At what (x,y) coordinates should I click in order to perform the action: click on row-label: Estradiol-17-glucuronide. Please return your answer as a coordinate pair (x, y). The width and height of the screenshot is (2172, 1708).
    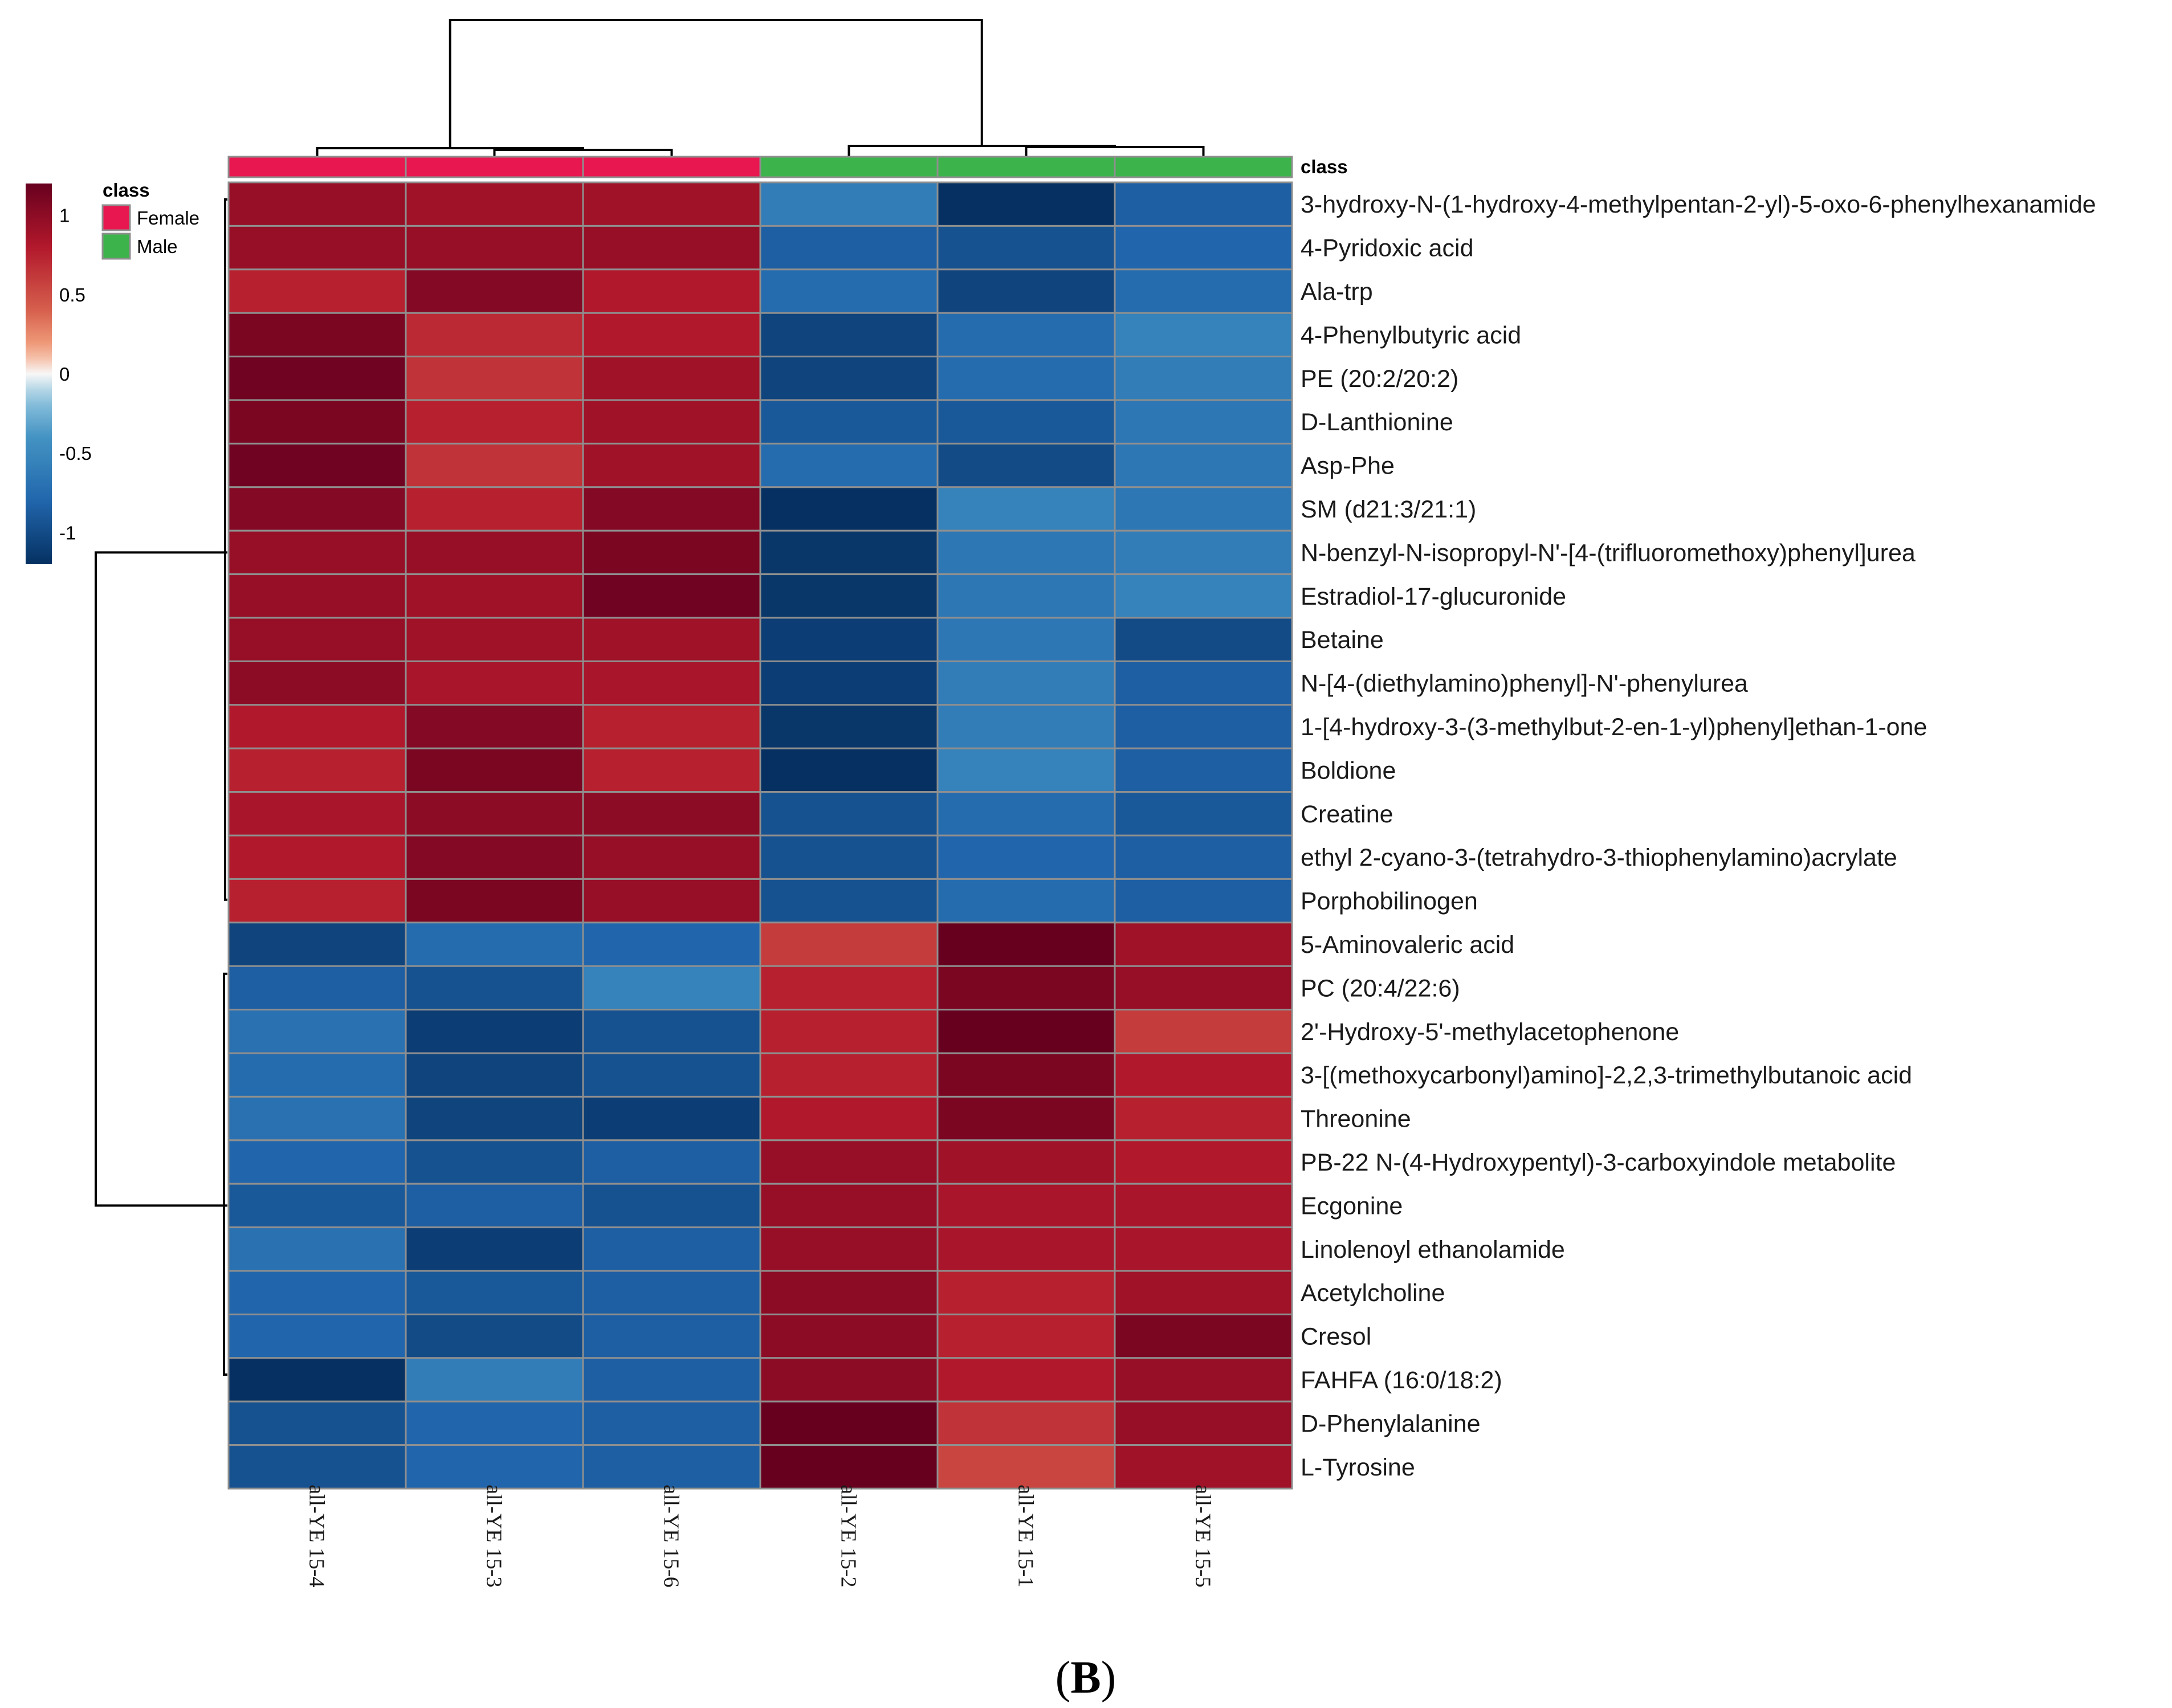
    Looking at the image, I should click on (1434, 597).